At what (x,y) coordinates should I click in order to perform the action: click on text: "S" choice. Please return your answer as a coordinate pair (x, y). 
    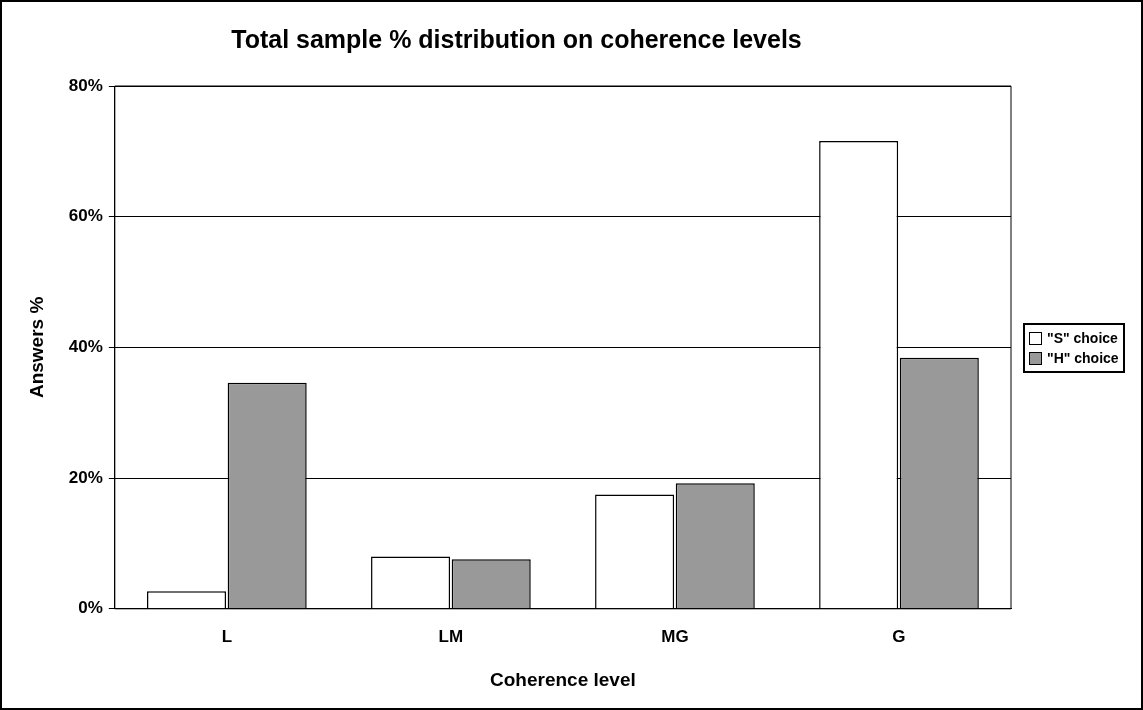
    Looking at the image, I should click on (1082, 339).